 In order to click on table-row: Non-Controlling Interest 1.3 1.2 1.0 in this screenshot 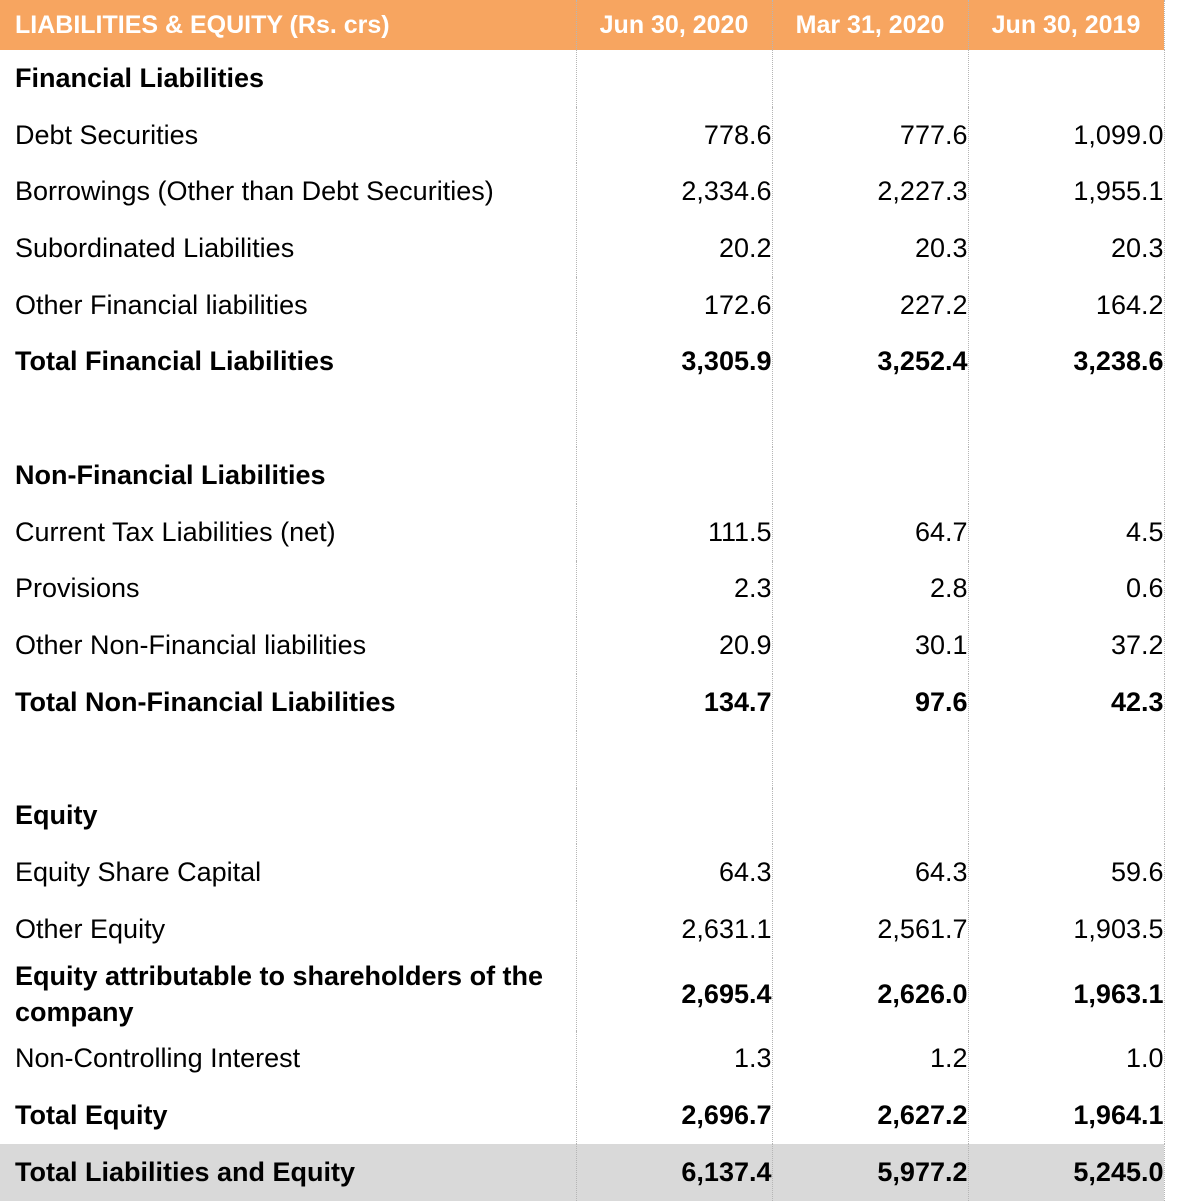, I will do `click(582, 1059)`.